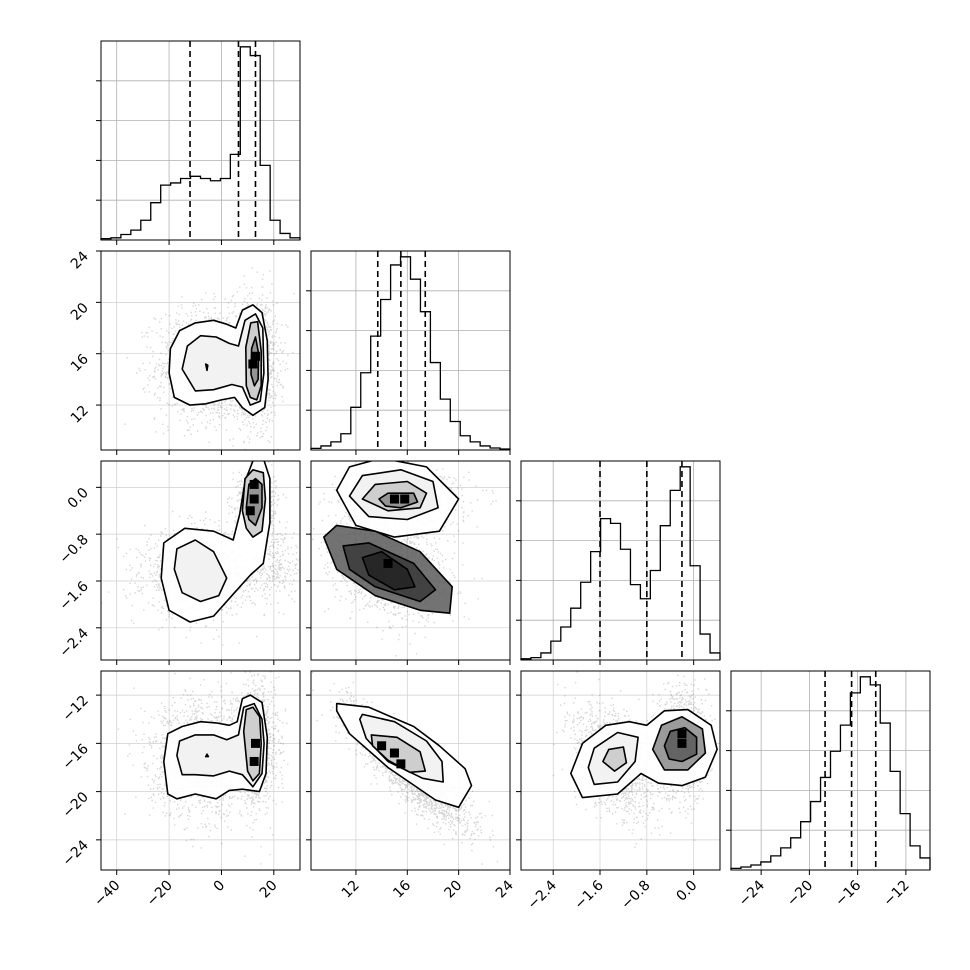 The height and width of the screenshot is (970, 970). I want to click on x-tick-label: −16, so click(848, 893).